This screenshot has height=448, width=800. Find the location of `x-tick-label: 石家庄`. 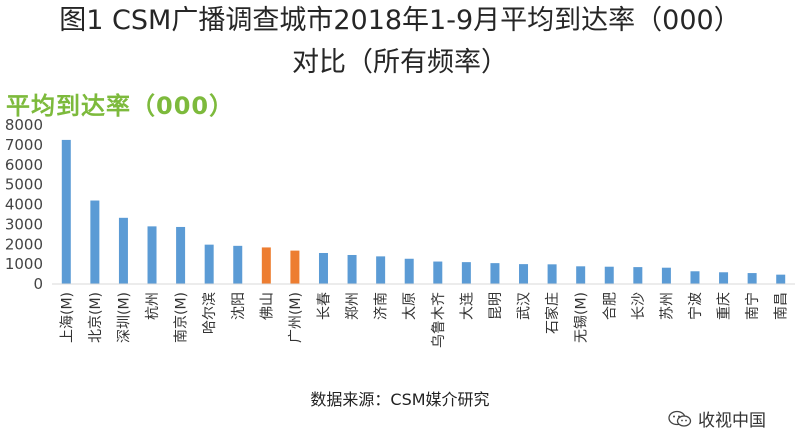

x-tick-label: 石家庄 is located at coordinates (552, 313).